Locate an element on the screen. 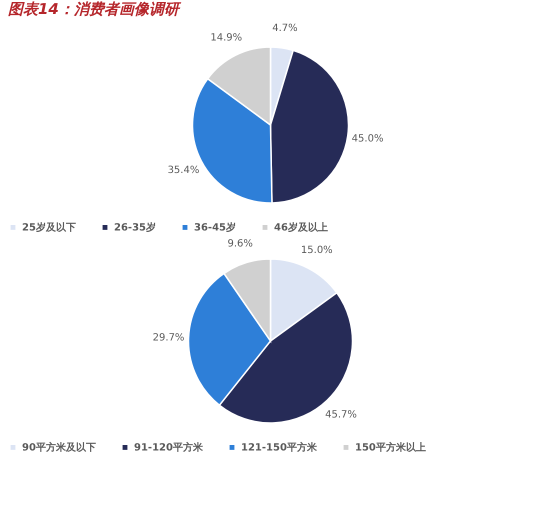 The image size is (541, 509). chart-title: 图表14：消费者画像调研 is located at coordinates (95, 9).